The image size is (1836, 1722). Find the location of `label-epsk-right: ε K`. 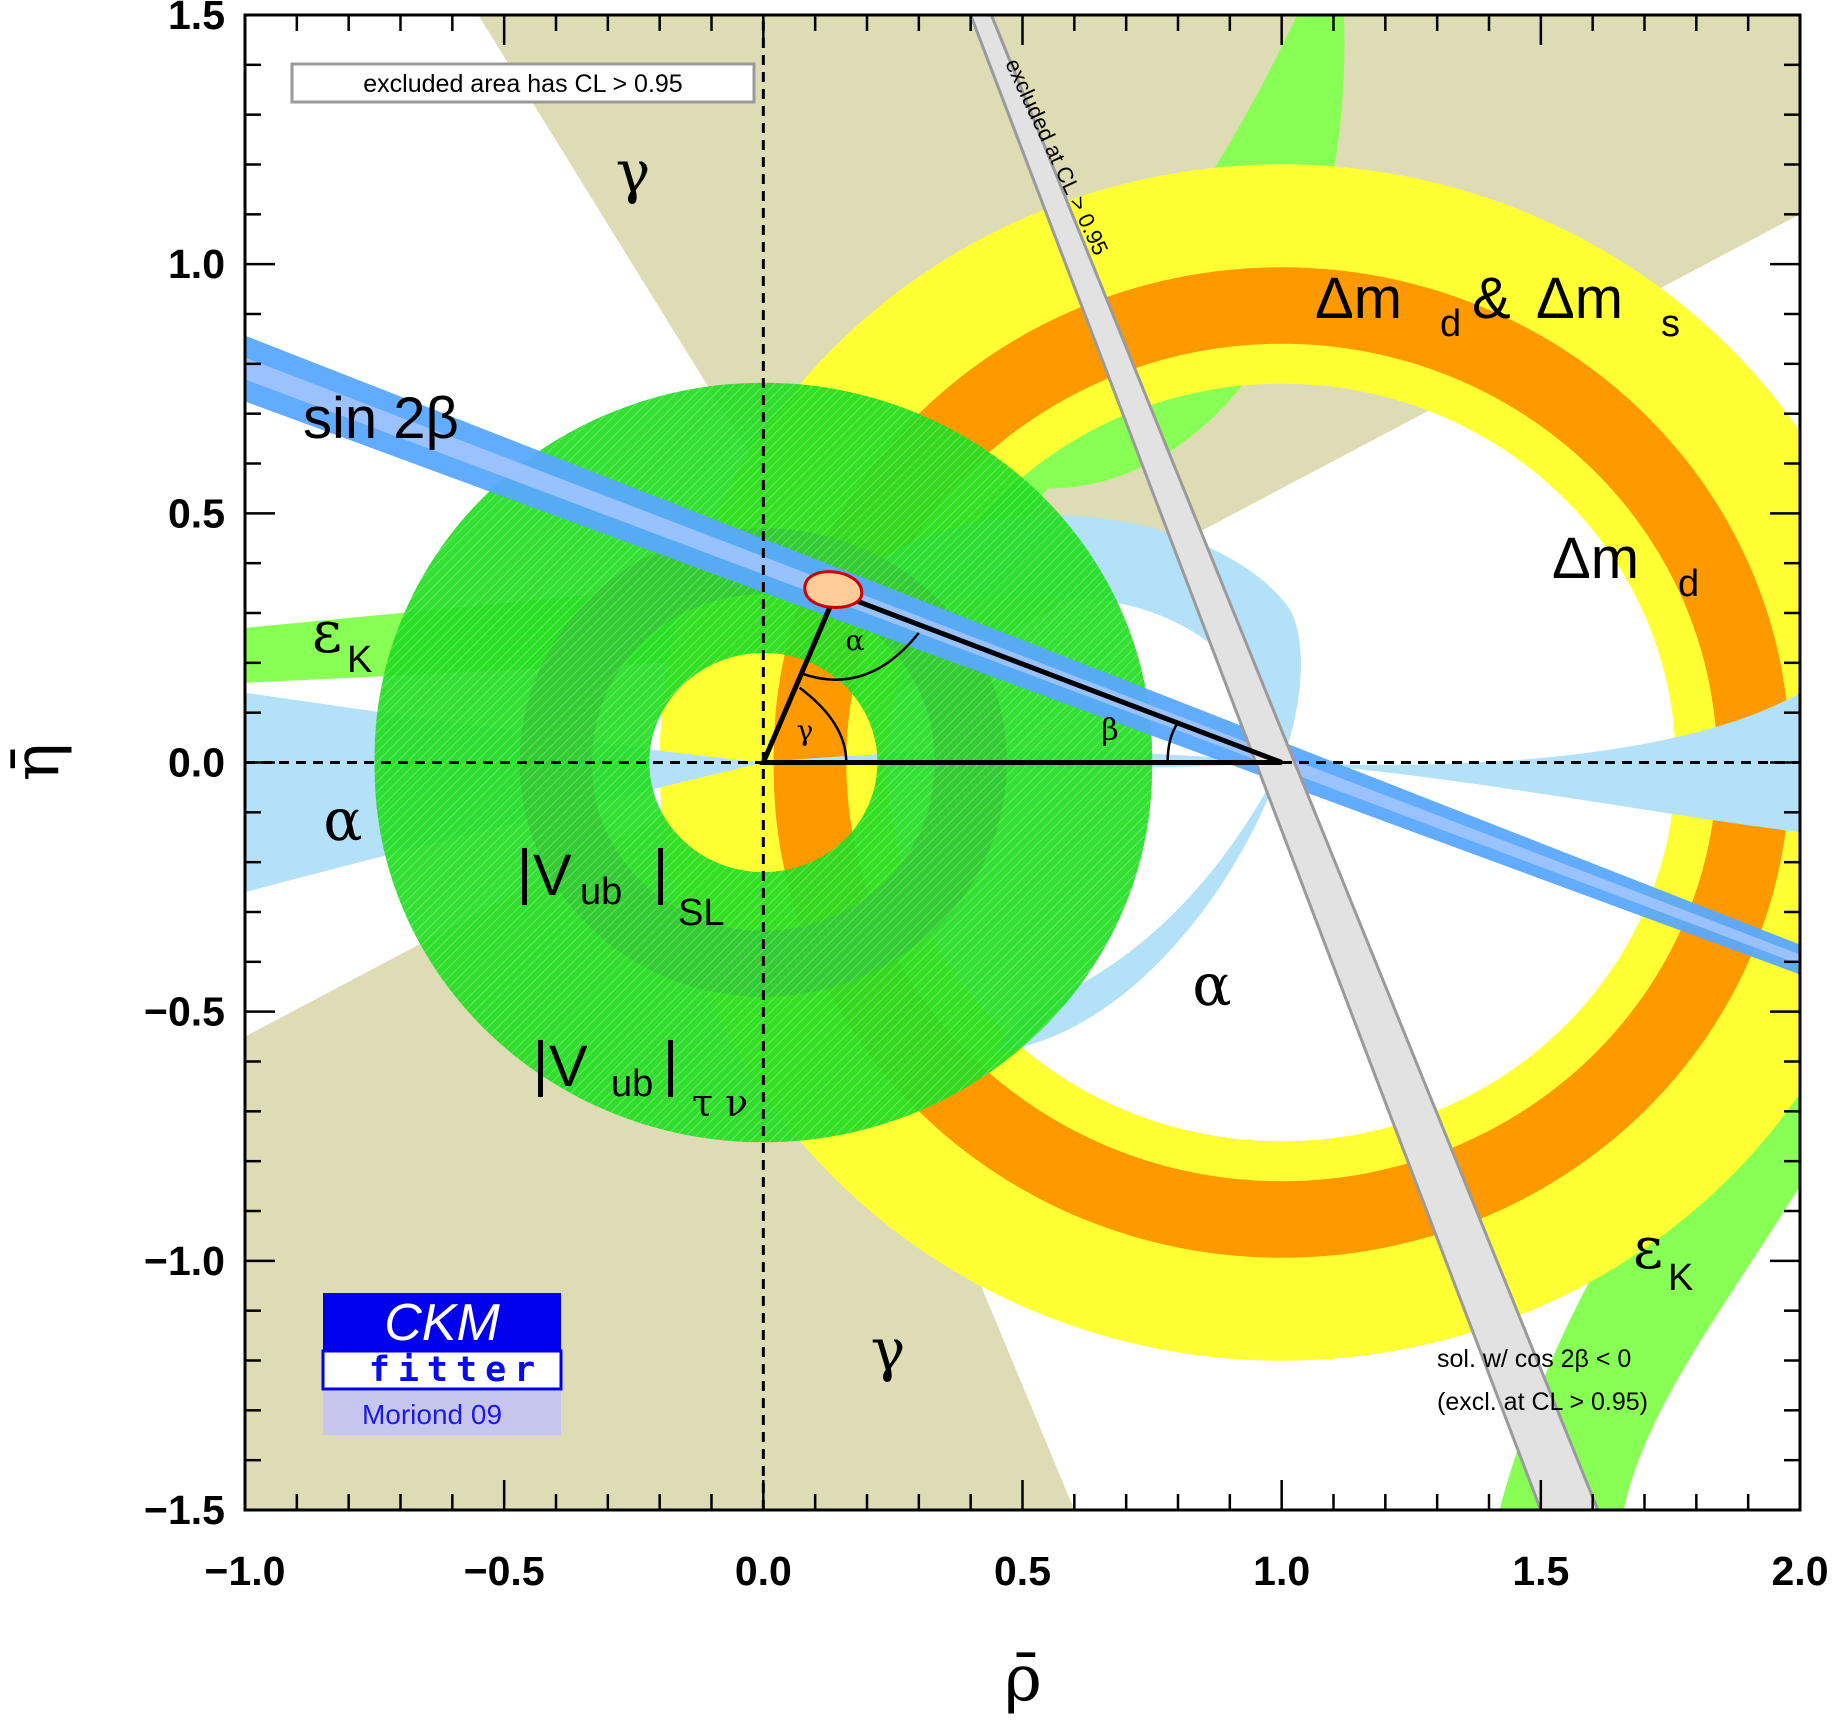

label-epsk-right: ε K is located at coordinates (1663, 1256).